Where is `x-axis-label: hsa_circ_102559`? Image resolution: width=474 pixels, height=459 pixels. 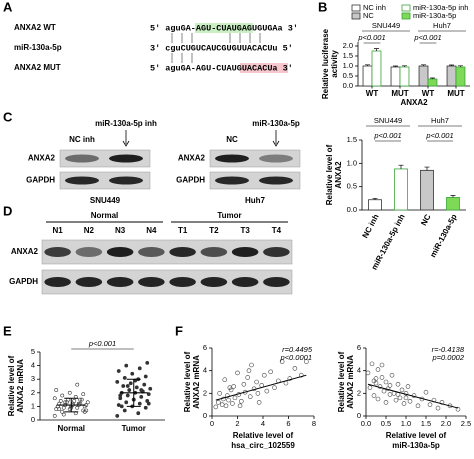 x-axis-label: hsa_circ_102559 is located at coordinates (263, 445).